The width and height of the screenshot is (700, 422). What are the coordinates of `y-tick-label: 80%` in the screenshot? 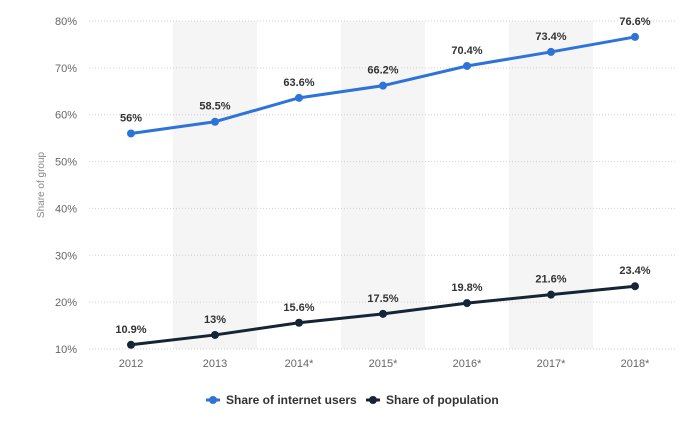 It's located at (66, 22).